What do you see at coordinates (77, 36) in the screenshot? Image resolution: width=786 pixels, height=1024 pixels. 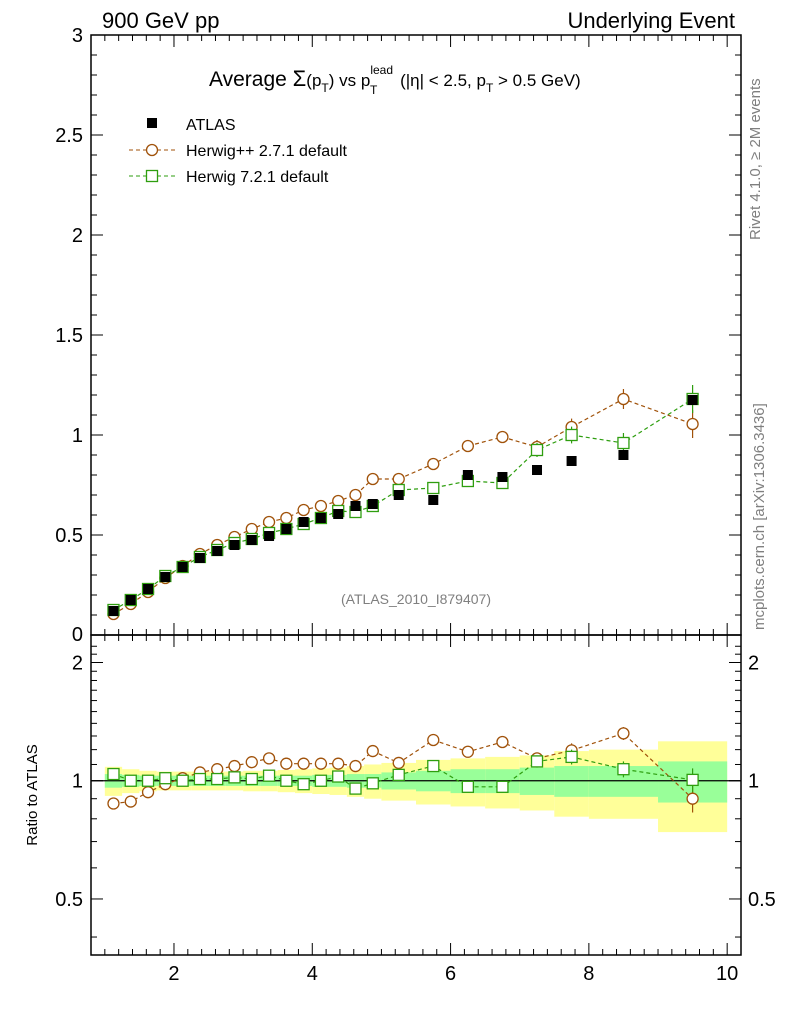 I see `y-tick-label: 3` at bounding box center [77, 36].